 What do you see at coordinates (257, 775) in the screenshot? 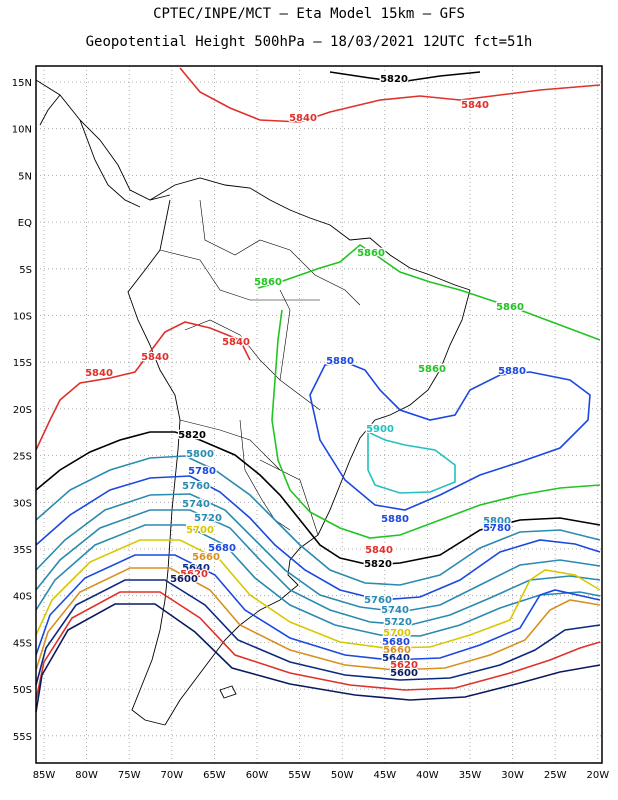
I see `lon-label: 60W` at bounding box center [257, 775].